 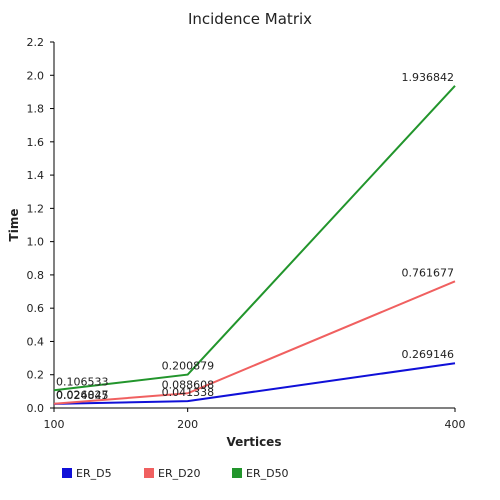 What do you see at coordinates (36, 275) in the screenshot?
I see `y-tick-label: 0.8` at bounding box center [36, 275].